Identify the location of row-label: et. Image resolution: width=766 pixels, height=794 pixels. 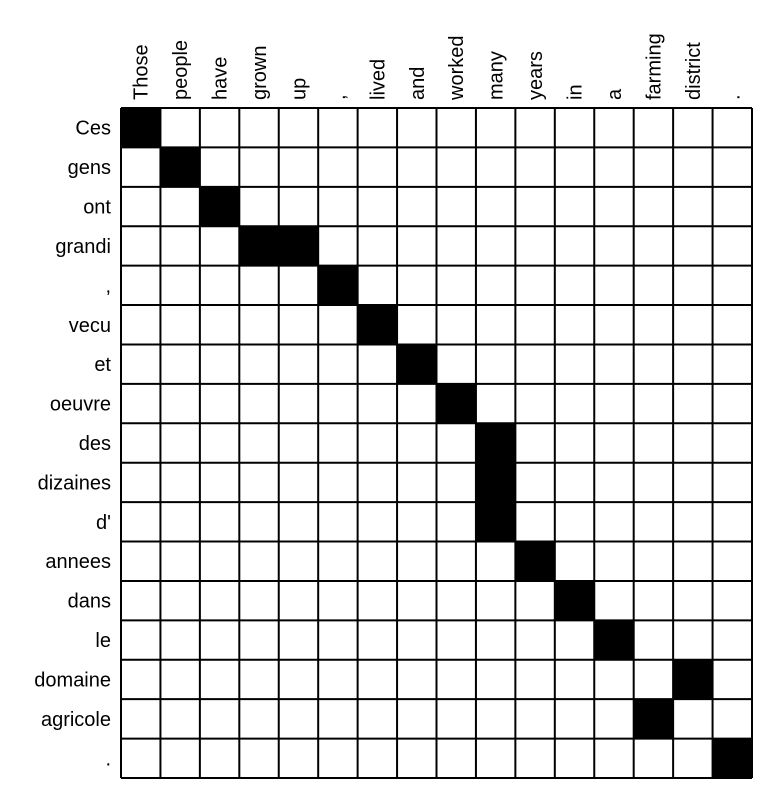
(102, 365).